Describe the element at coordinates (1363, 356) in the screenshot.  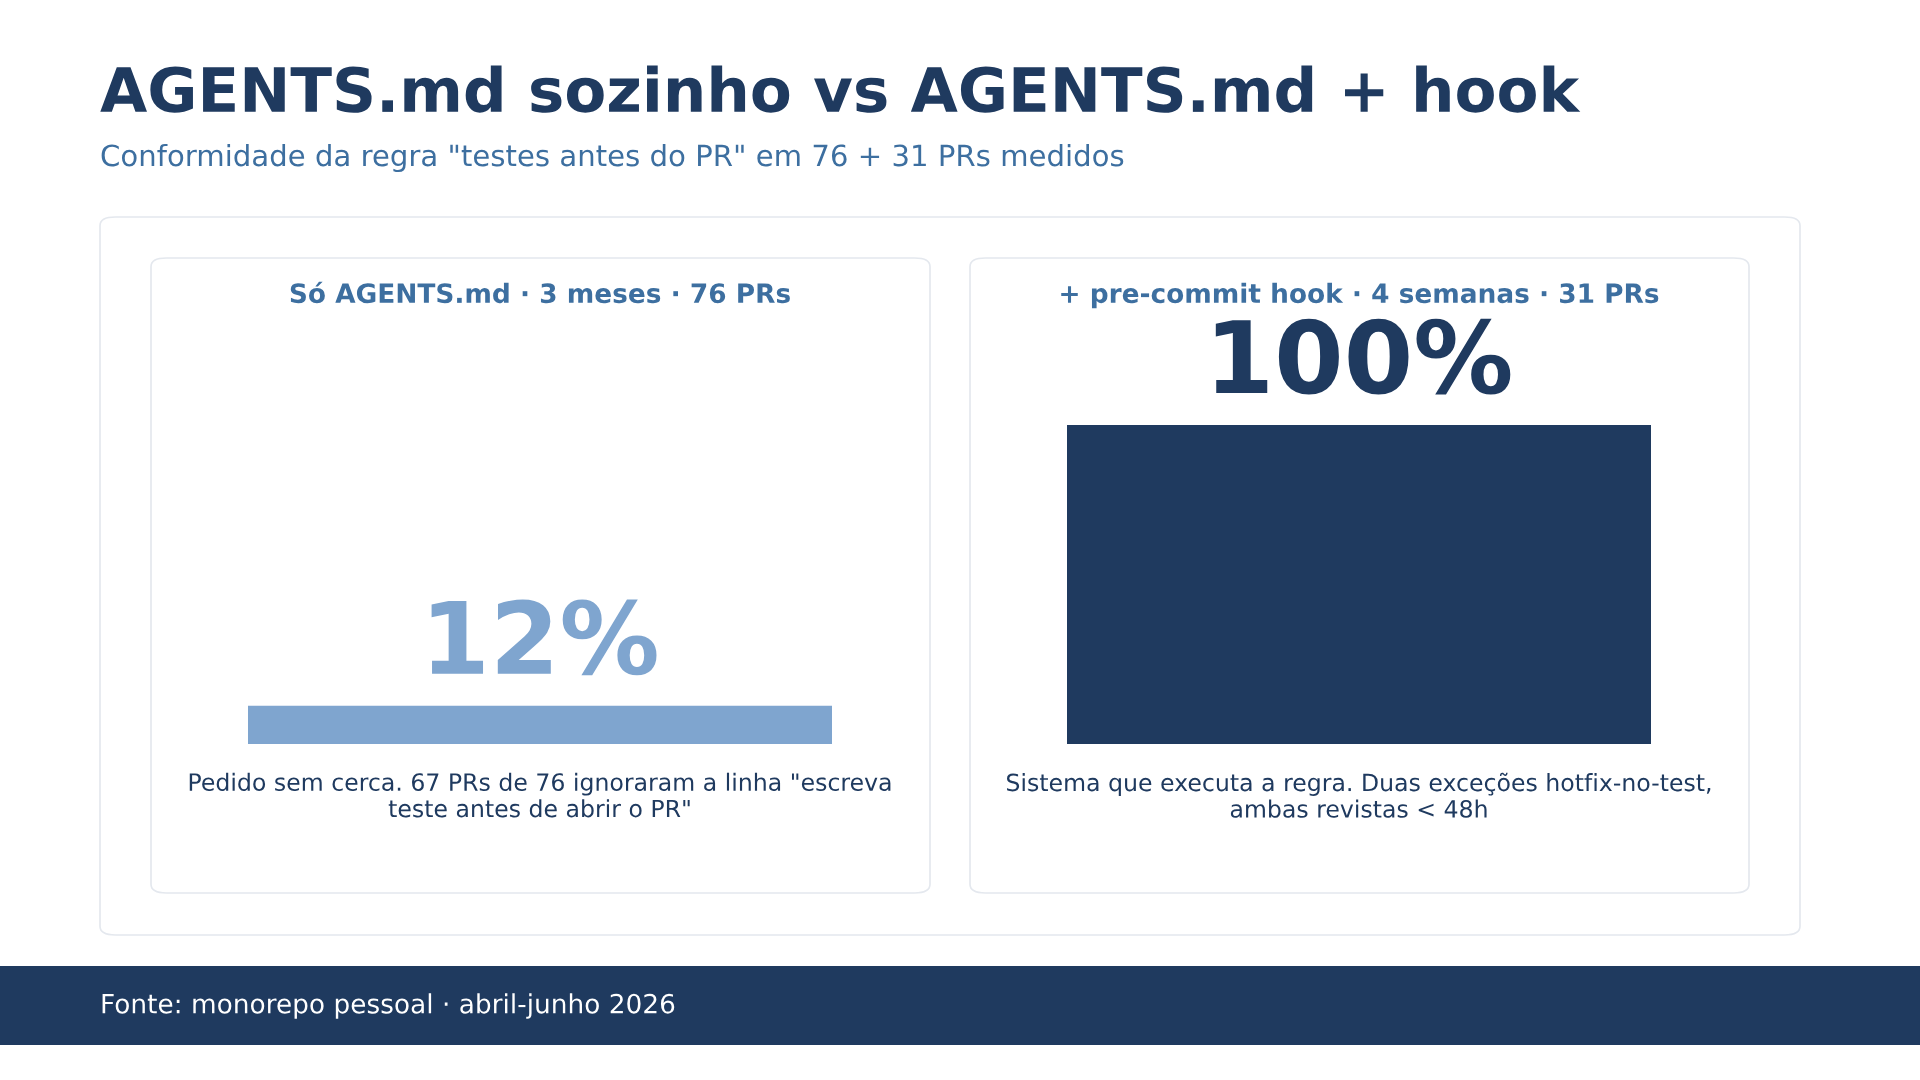
I see `data-label: 100%` at that location.